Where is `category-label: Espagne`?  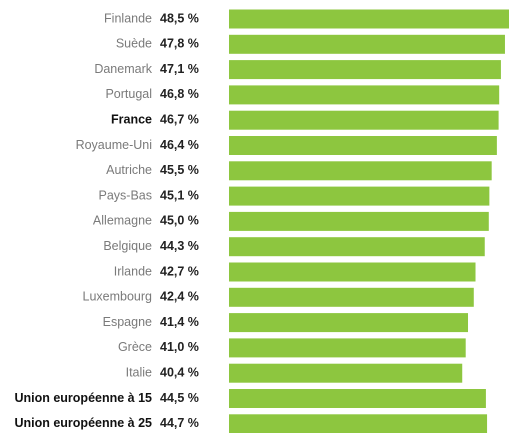 category-label: Espagne is located at coordinates (127, 322).